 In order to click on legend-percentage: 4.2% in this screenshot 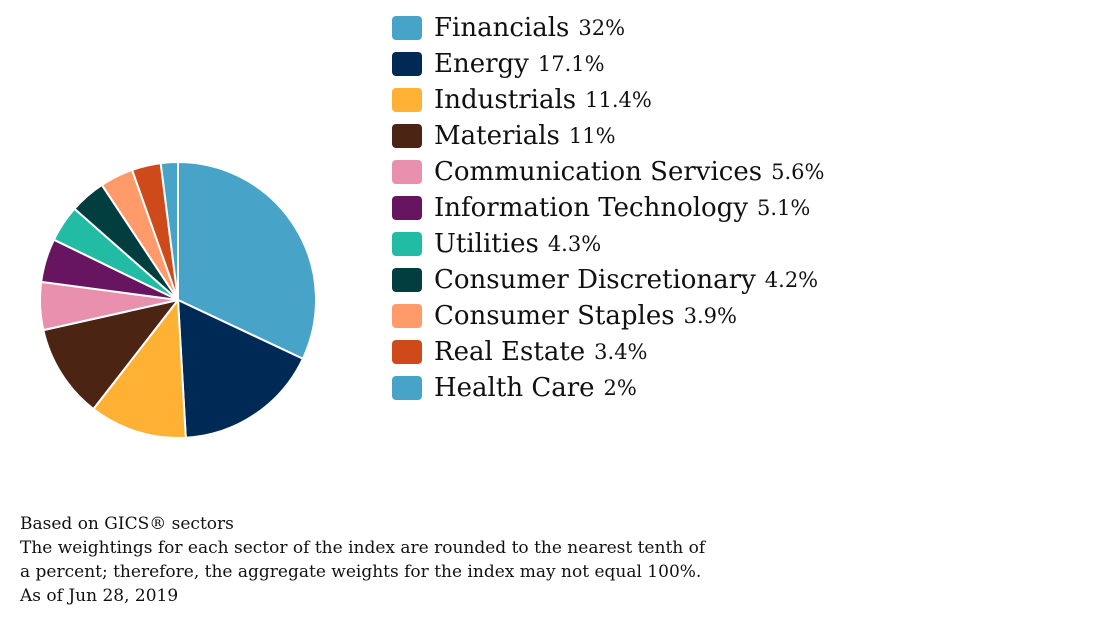, I will do `click(791, 280)`.